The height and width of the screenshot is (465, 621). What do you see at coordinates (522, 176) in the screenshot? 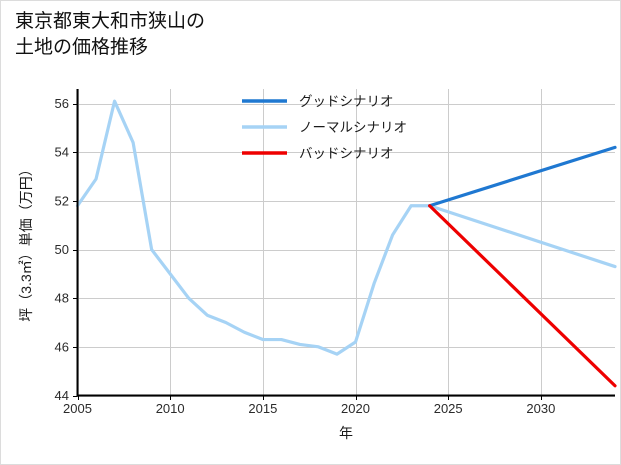
I see `series-line-グッドシナリオ` at bounding box center [522, 176].